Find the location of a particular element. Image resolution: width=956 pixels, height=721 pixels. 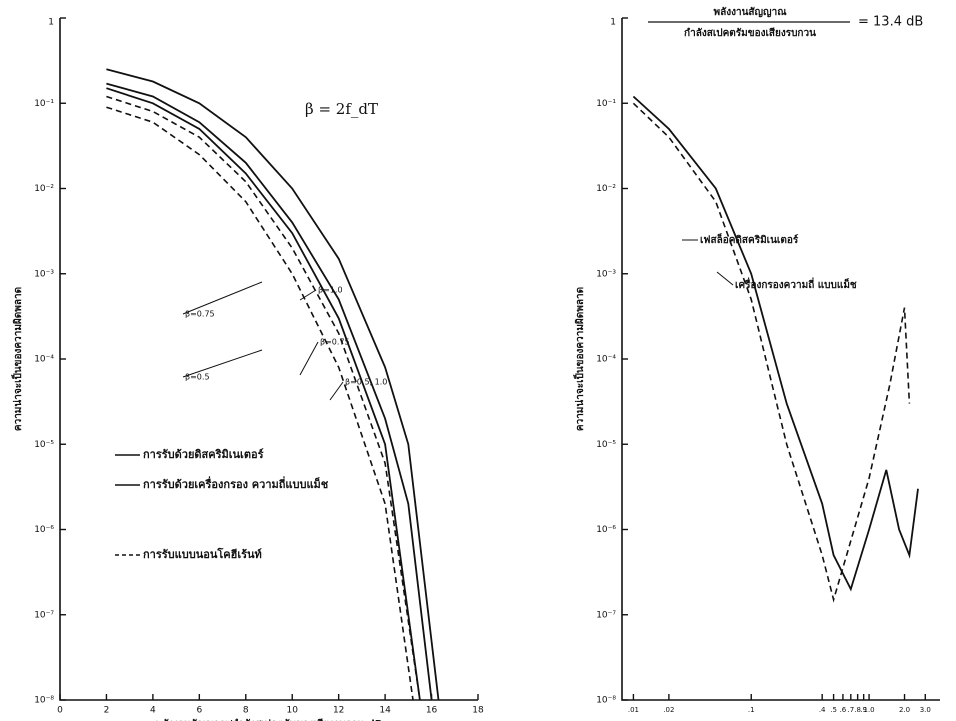

legend-label: การรับแบบนอนโคฮีเร้นท์ is located at coordinates (202, 554).